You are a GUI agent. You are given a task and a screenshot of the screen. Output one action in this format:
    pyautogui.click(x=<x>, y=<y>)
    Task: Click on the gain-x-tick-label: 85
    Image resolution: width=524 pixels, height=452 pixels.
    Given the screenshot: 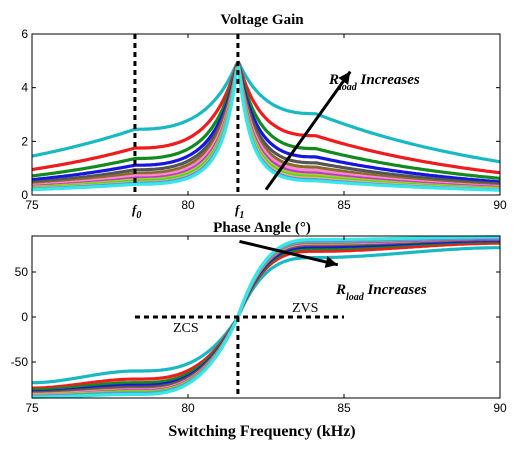 What is the action you would take?
    pyautogui.click(x=344, y=205)
    